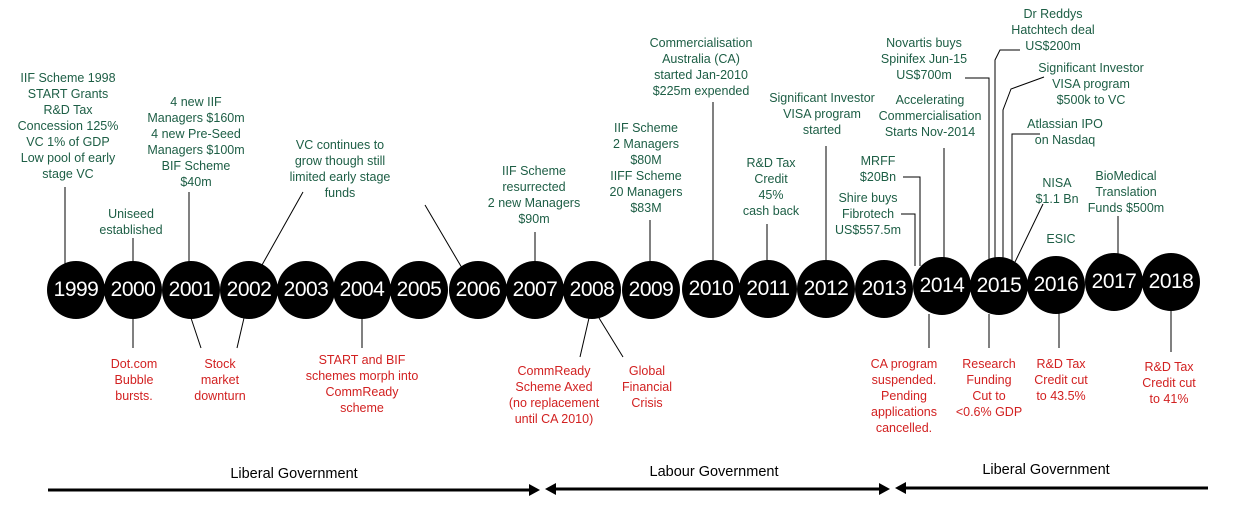 The height and width of the screenshot is (529, 1242). I want to click on event-a-biomed: BioMedical Translation Funds $500m, so click(1126, 192).